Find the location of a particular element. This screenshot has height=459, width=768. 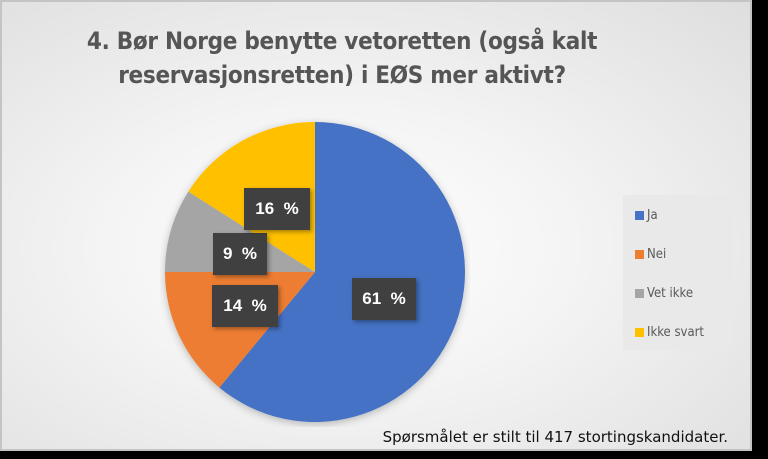

legend-swatch-nei is located at coordinates (639, 254).